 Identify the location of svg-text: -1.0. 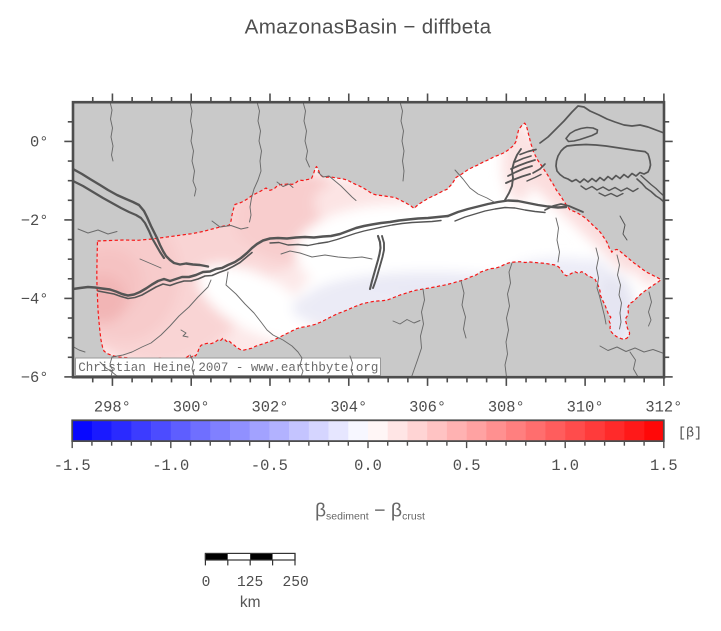
(170, 466).